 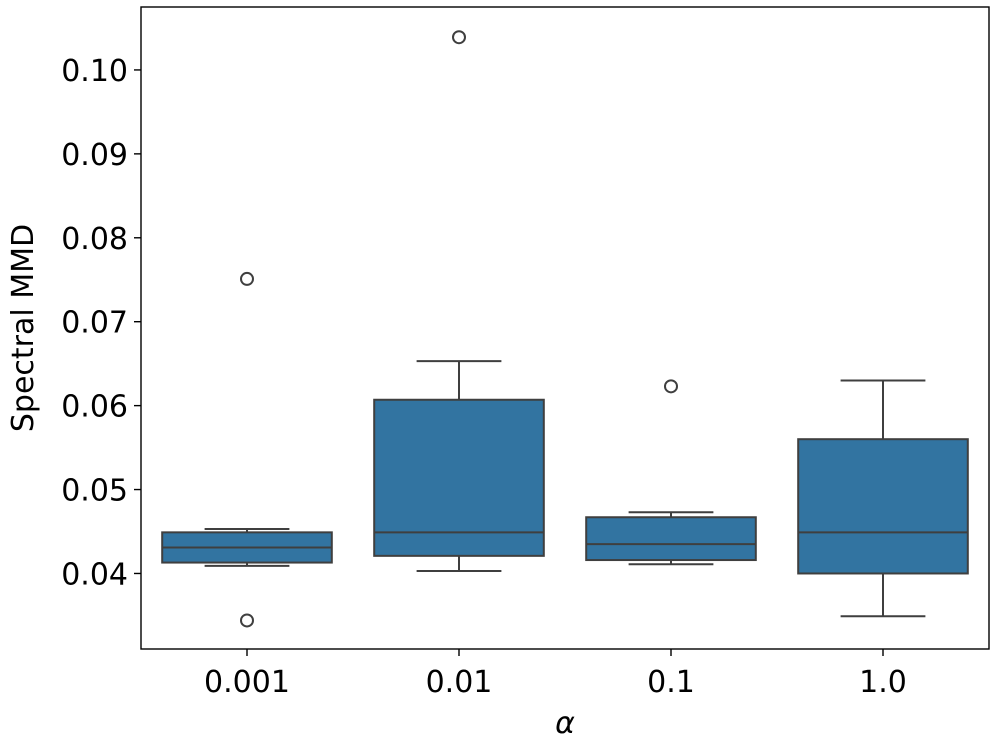 What do you see at coordinates (883, 682) in the screenshot?
I see `x-tick-label: 1.0` at bounding box center [883, 682].